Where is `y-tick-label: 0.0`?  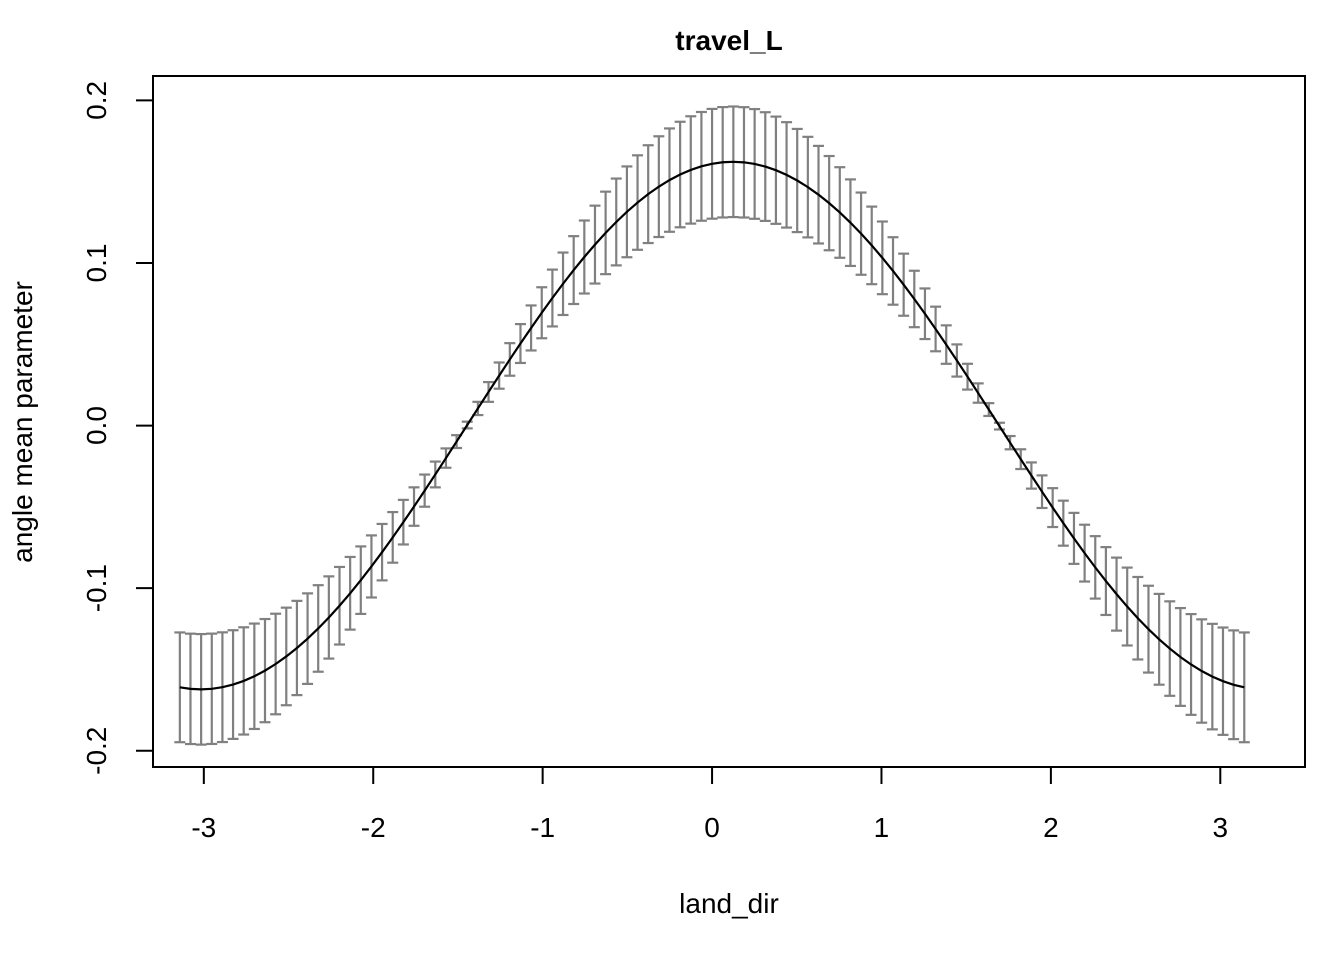 y-tick-label: 0.0 is located at coordinates (96, 425).